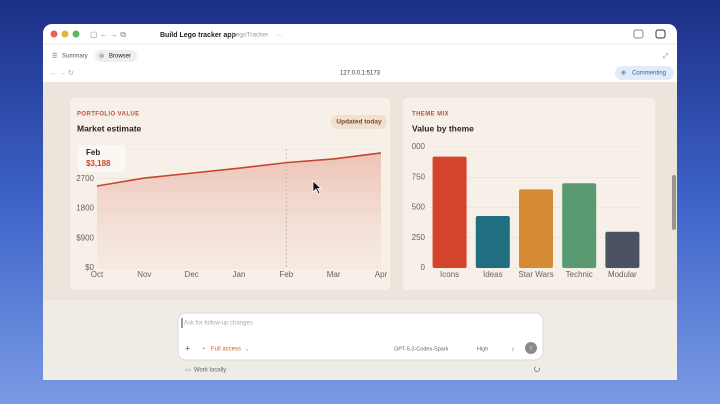  Describe the element at coordinates (360, 336) in the screenshot. I see `composer` at that location.